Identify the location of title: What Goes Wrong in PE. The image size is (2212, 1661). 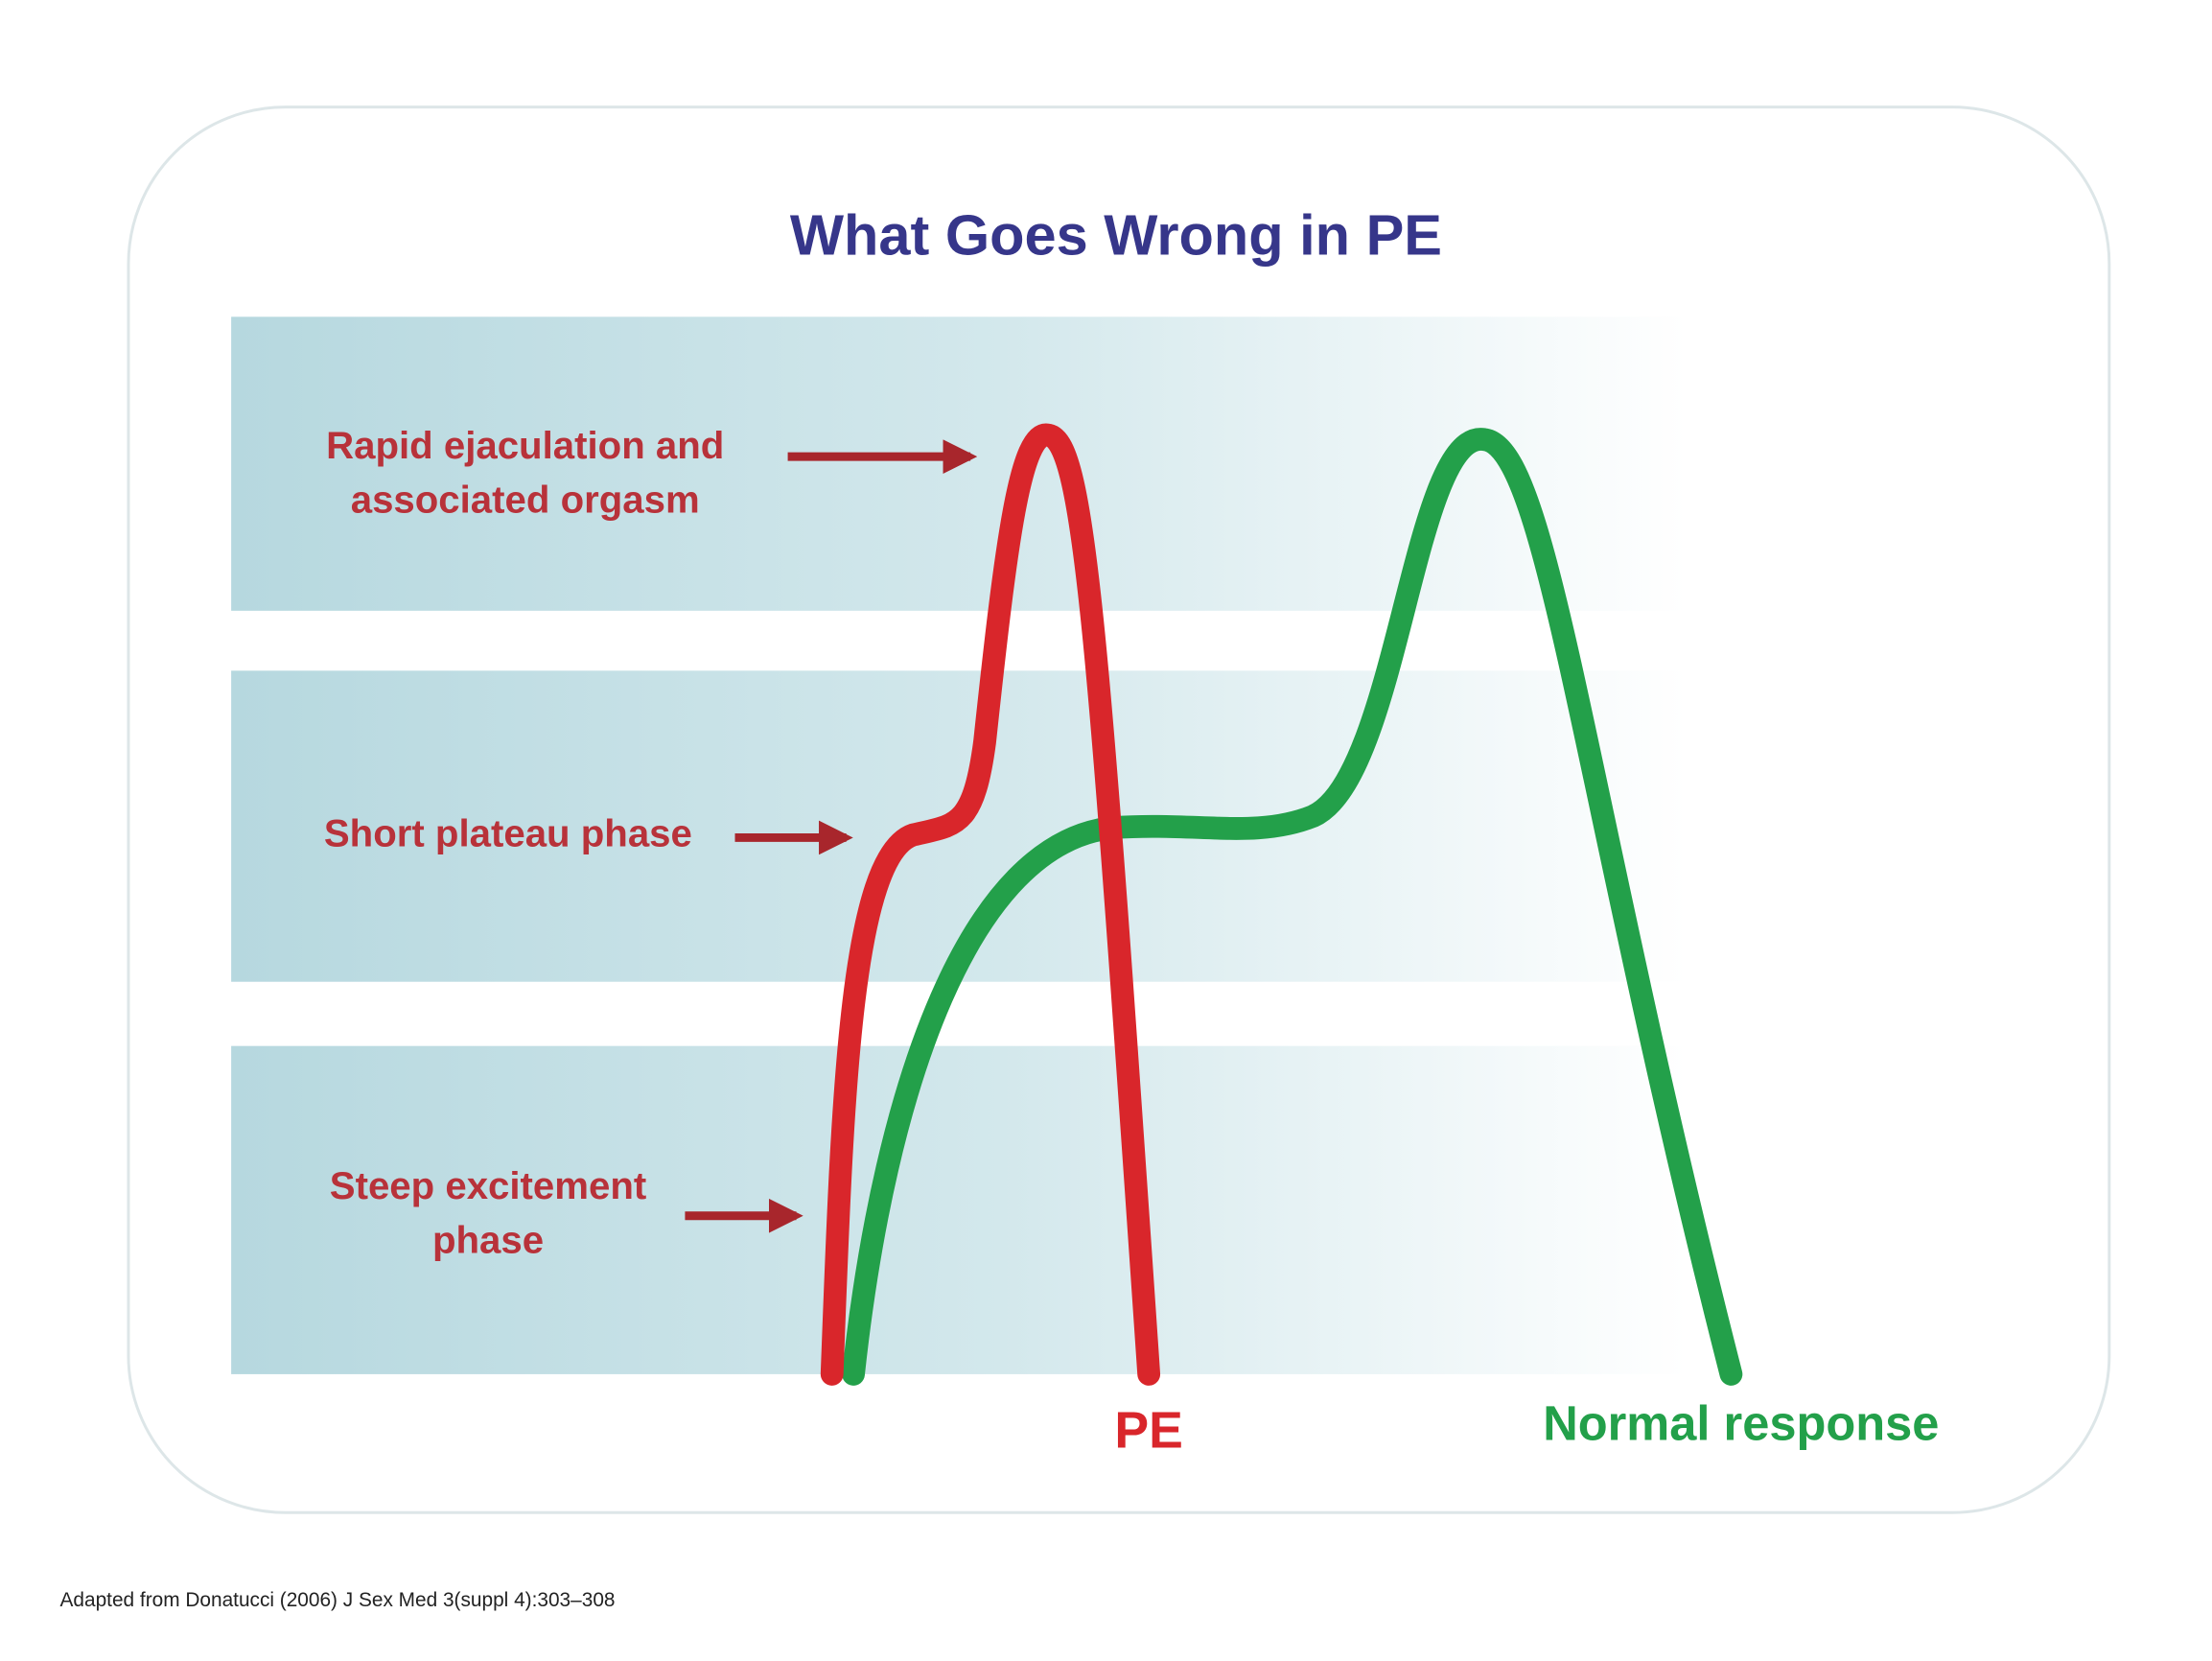
(1116, 235).